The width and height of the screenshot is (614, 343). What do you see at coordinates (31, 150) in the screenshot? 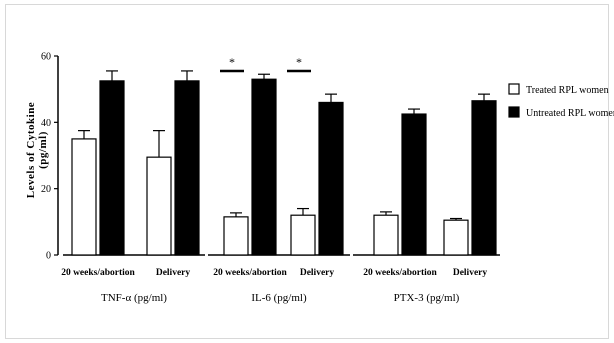
I see `y-axis-label: Levels of Cytokine` at bounding box center [31, 150].